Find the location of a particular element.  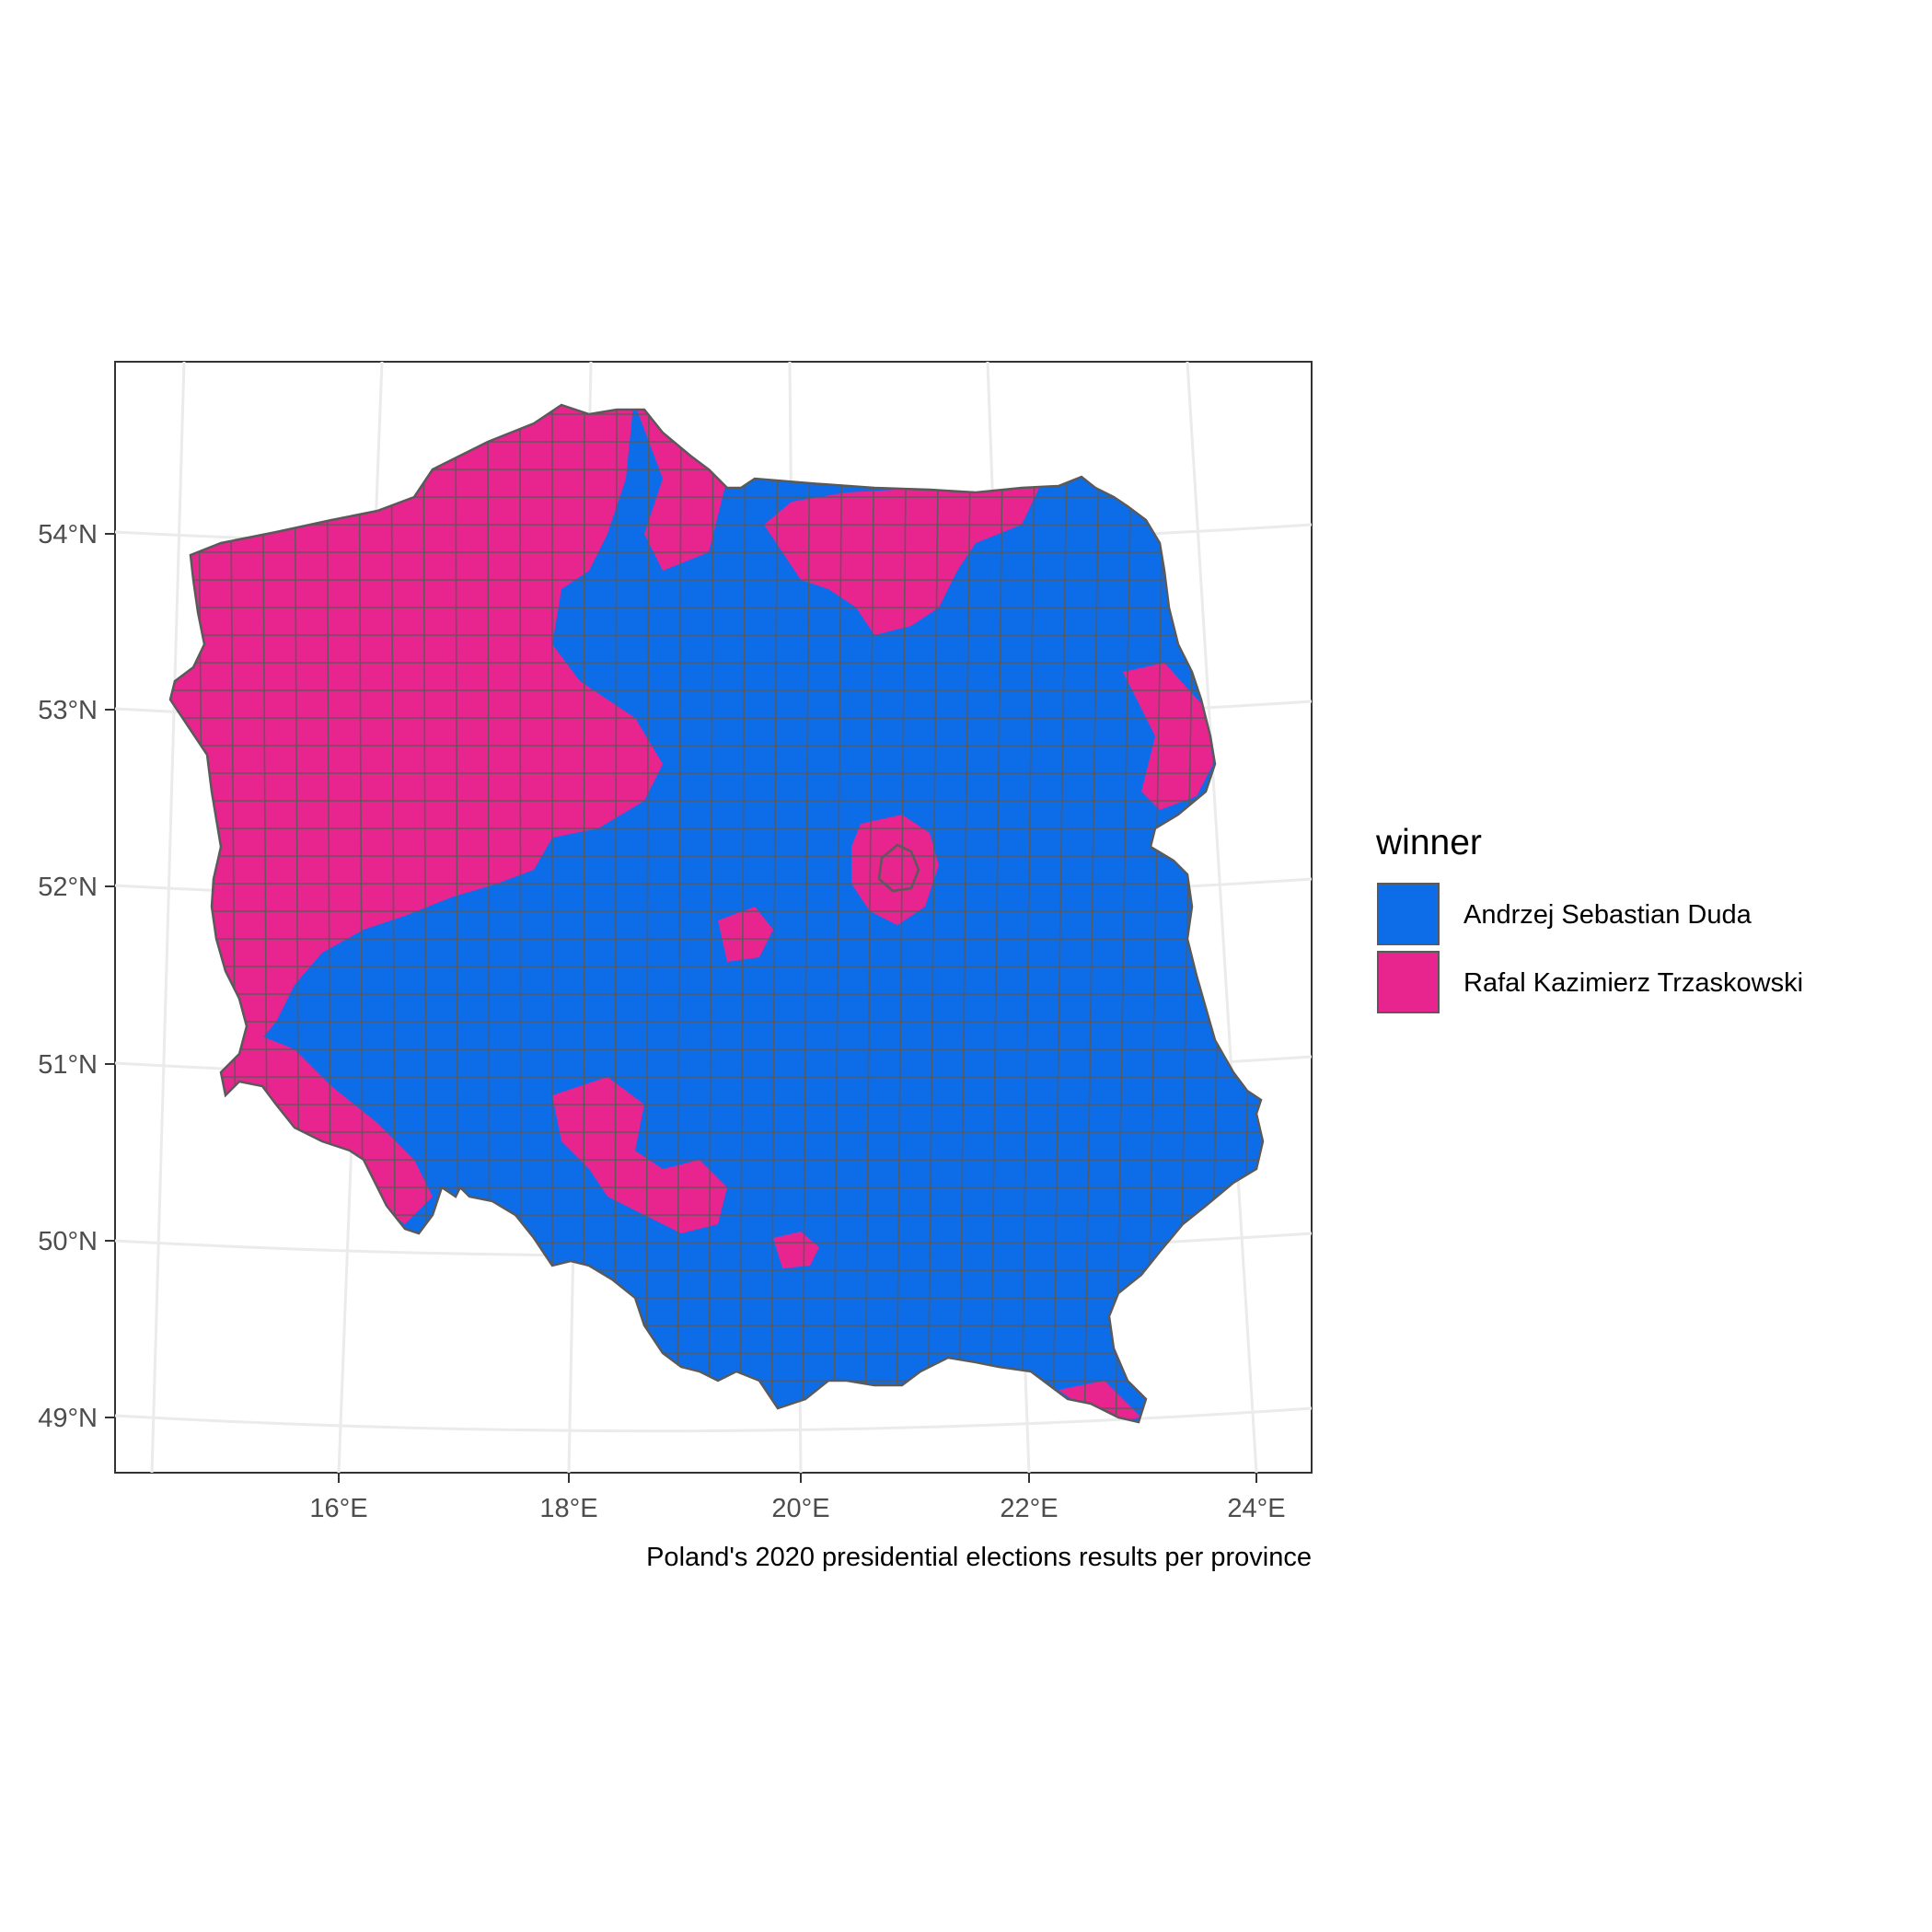

y-tick-54: 54°N is located at coordinates (68, 535).